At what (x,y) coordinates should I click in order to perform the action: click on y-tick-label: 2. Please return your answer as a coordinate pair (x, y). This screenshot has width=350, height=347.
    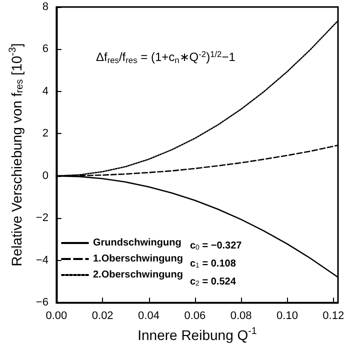
    Looking at the image, I should click on (45, 134).